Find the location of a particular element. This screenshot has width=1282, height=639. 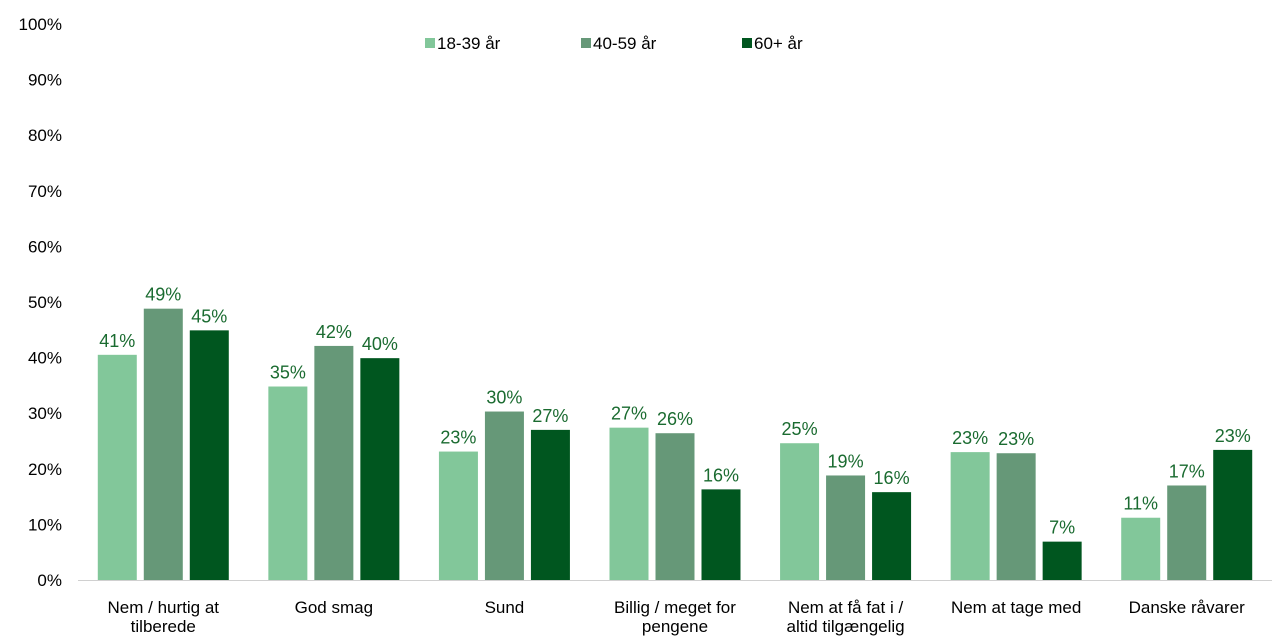

legend-label: 18-39 år is located at coordinates (469, 43).